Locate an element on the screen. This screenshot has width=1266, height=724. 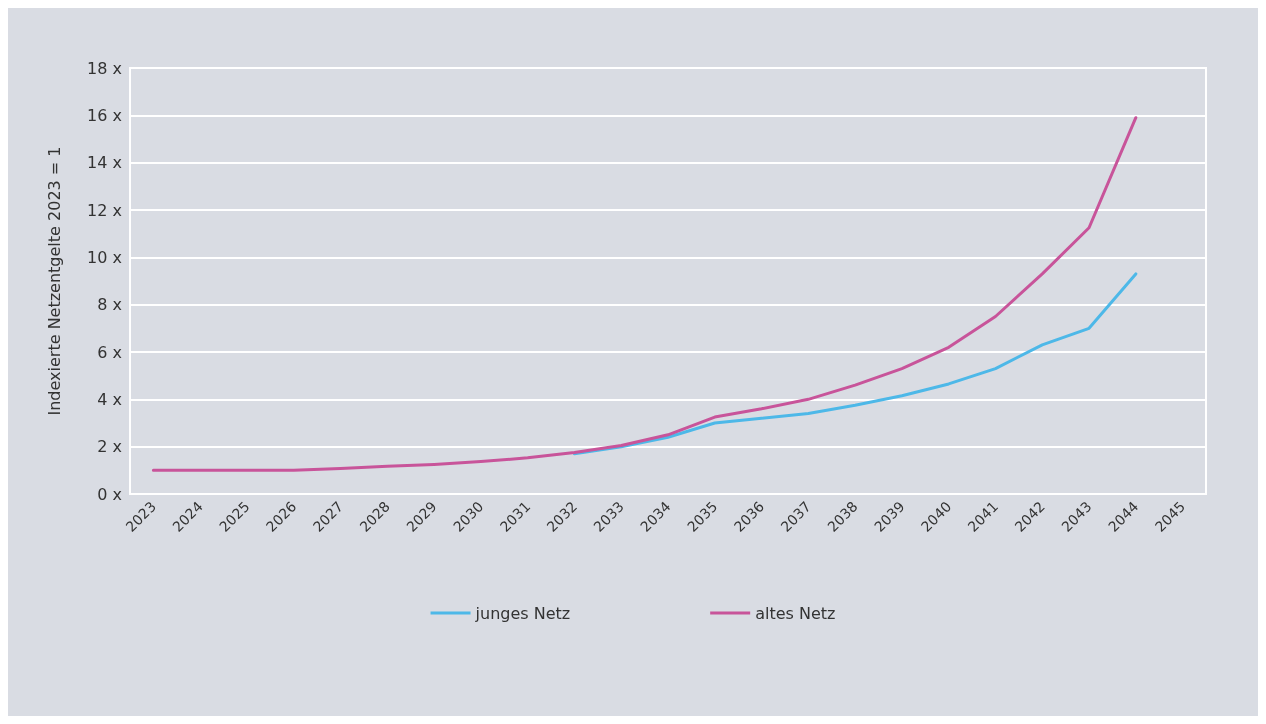
y-tick-label: 16 x is located at coordinates (104, 115).